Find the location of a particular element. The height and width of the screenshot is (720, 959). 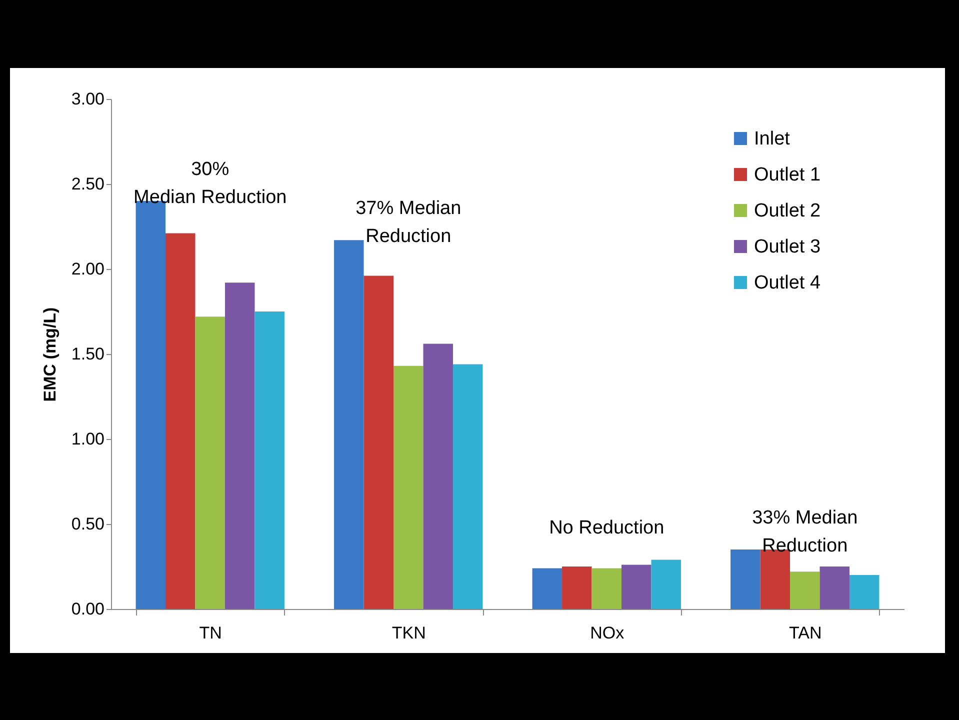

y-tick-label: 1.50 is located at coordinates (87, 354).